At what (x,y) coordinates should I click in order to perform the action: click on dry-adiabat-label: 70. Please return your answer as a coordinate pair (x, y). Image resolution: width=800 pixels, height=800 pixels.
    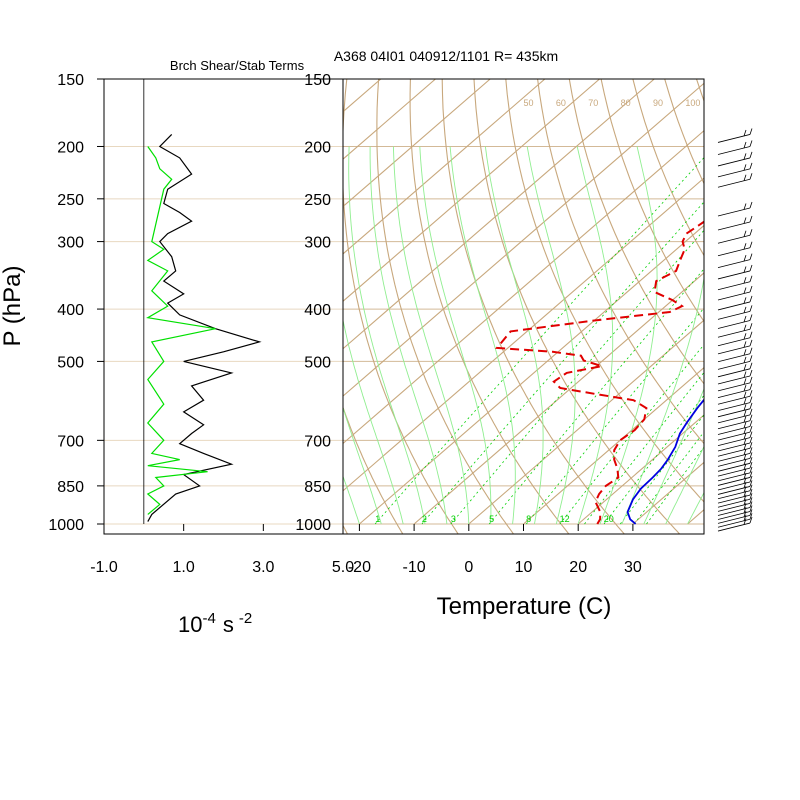
    Looking at the image, I should click on (593, 103).